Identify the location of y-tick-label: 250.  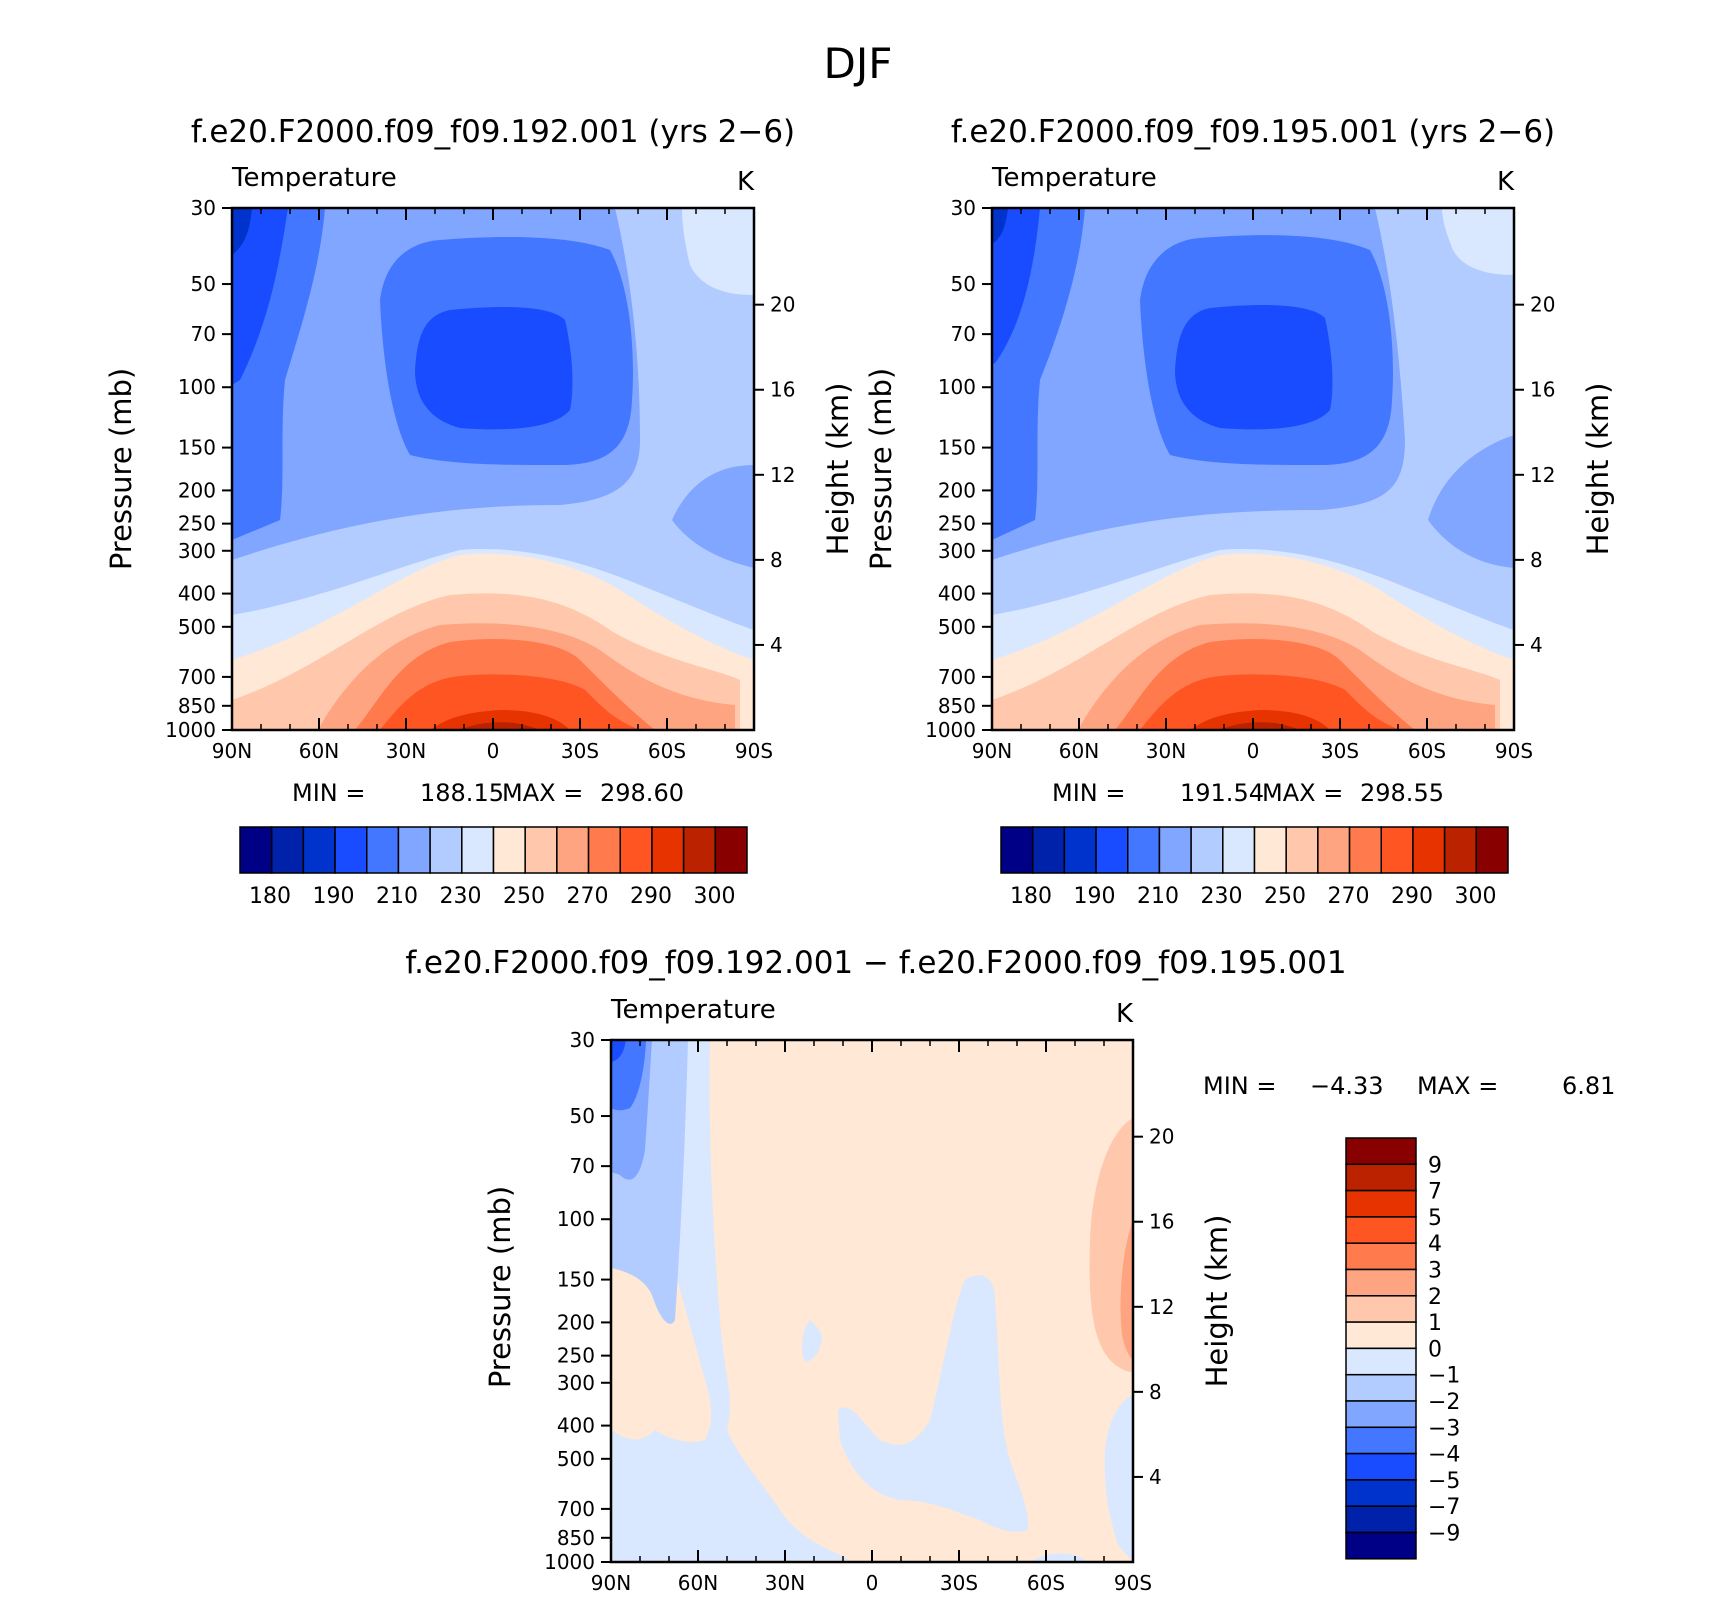
(957, 524).